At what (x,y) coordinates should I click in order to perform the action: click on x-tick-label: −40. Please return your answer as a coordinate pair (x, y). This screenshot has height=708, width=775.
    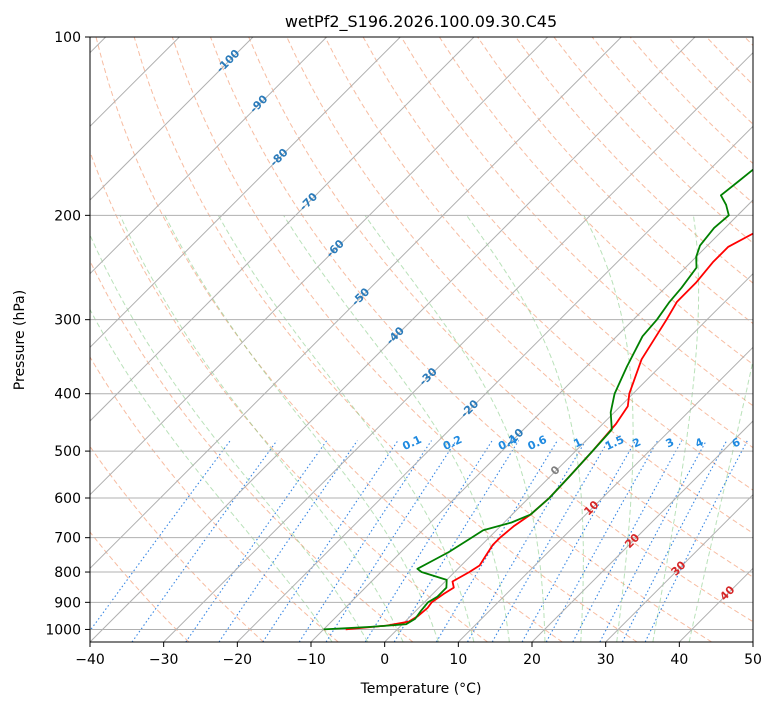
    Looking at the image, I should click on (90, 660).